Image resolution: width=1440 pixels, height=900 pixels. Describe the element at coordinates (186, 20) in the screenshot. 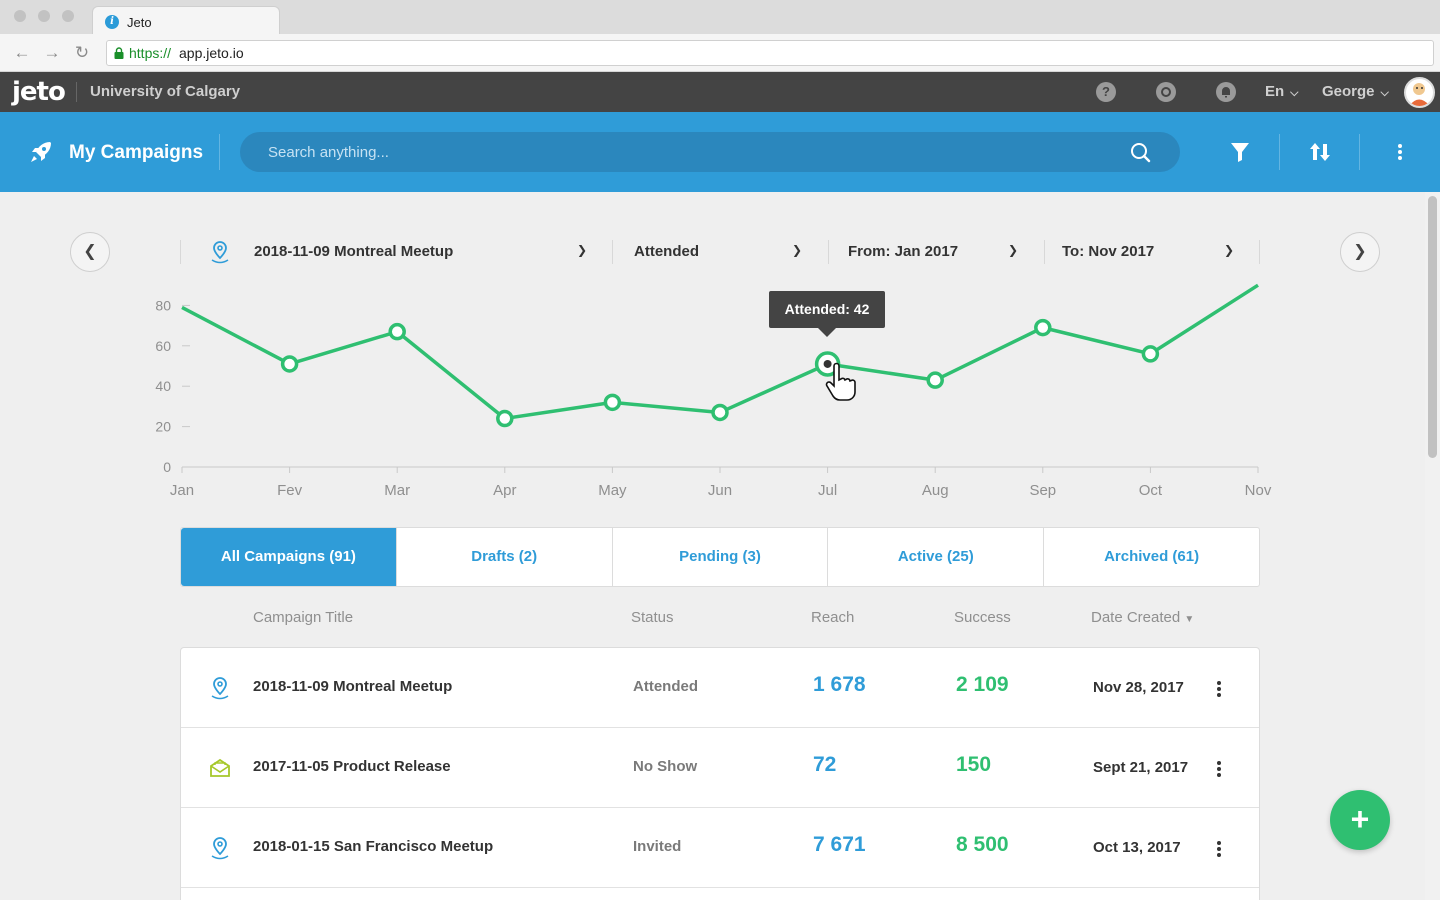

I see `browser-tab: i Jeto` at that location.